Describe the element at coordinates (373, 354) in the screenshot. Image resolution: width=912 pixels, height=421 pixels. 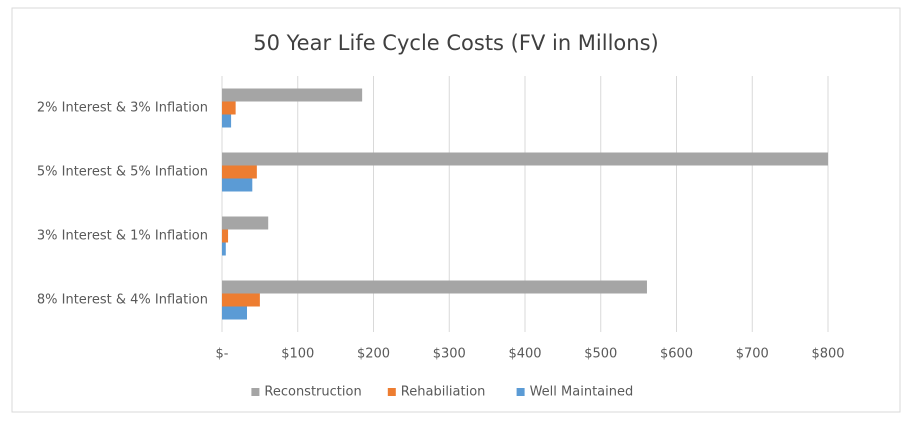
I see `x-tick-label: $200` at that location.